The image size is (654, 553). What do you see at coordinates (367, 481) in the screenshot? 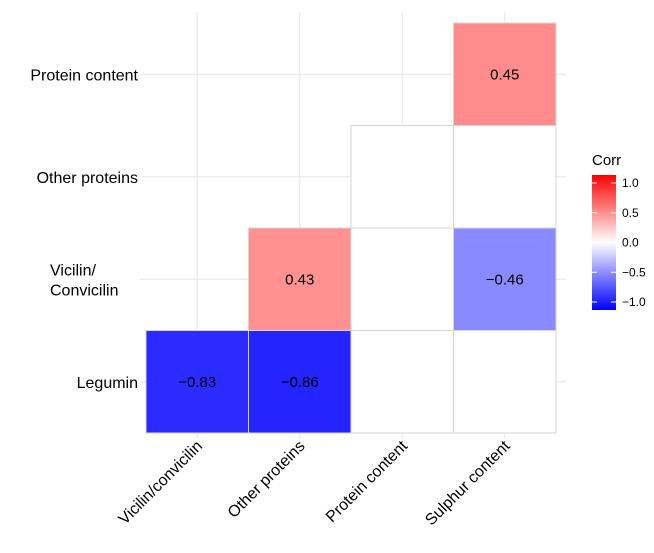
I see `x-axis-label: Protein content` at bounding box center [367, 481].